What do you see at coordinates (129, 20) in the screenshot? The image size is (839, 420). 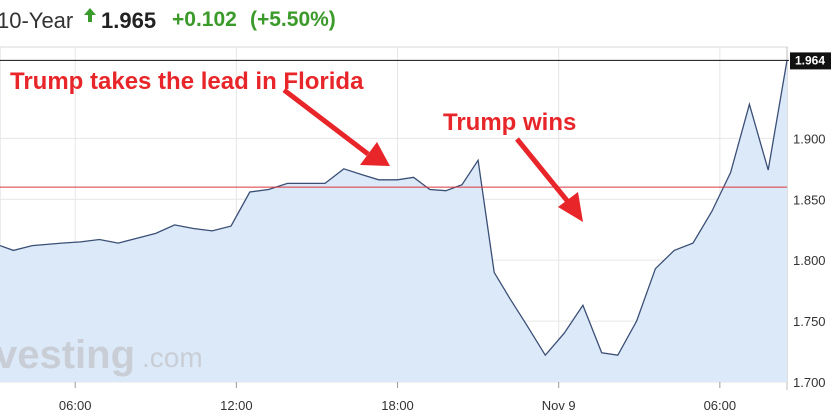 I see `last-price: 1.965` at bounding box center [129, 20].